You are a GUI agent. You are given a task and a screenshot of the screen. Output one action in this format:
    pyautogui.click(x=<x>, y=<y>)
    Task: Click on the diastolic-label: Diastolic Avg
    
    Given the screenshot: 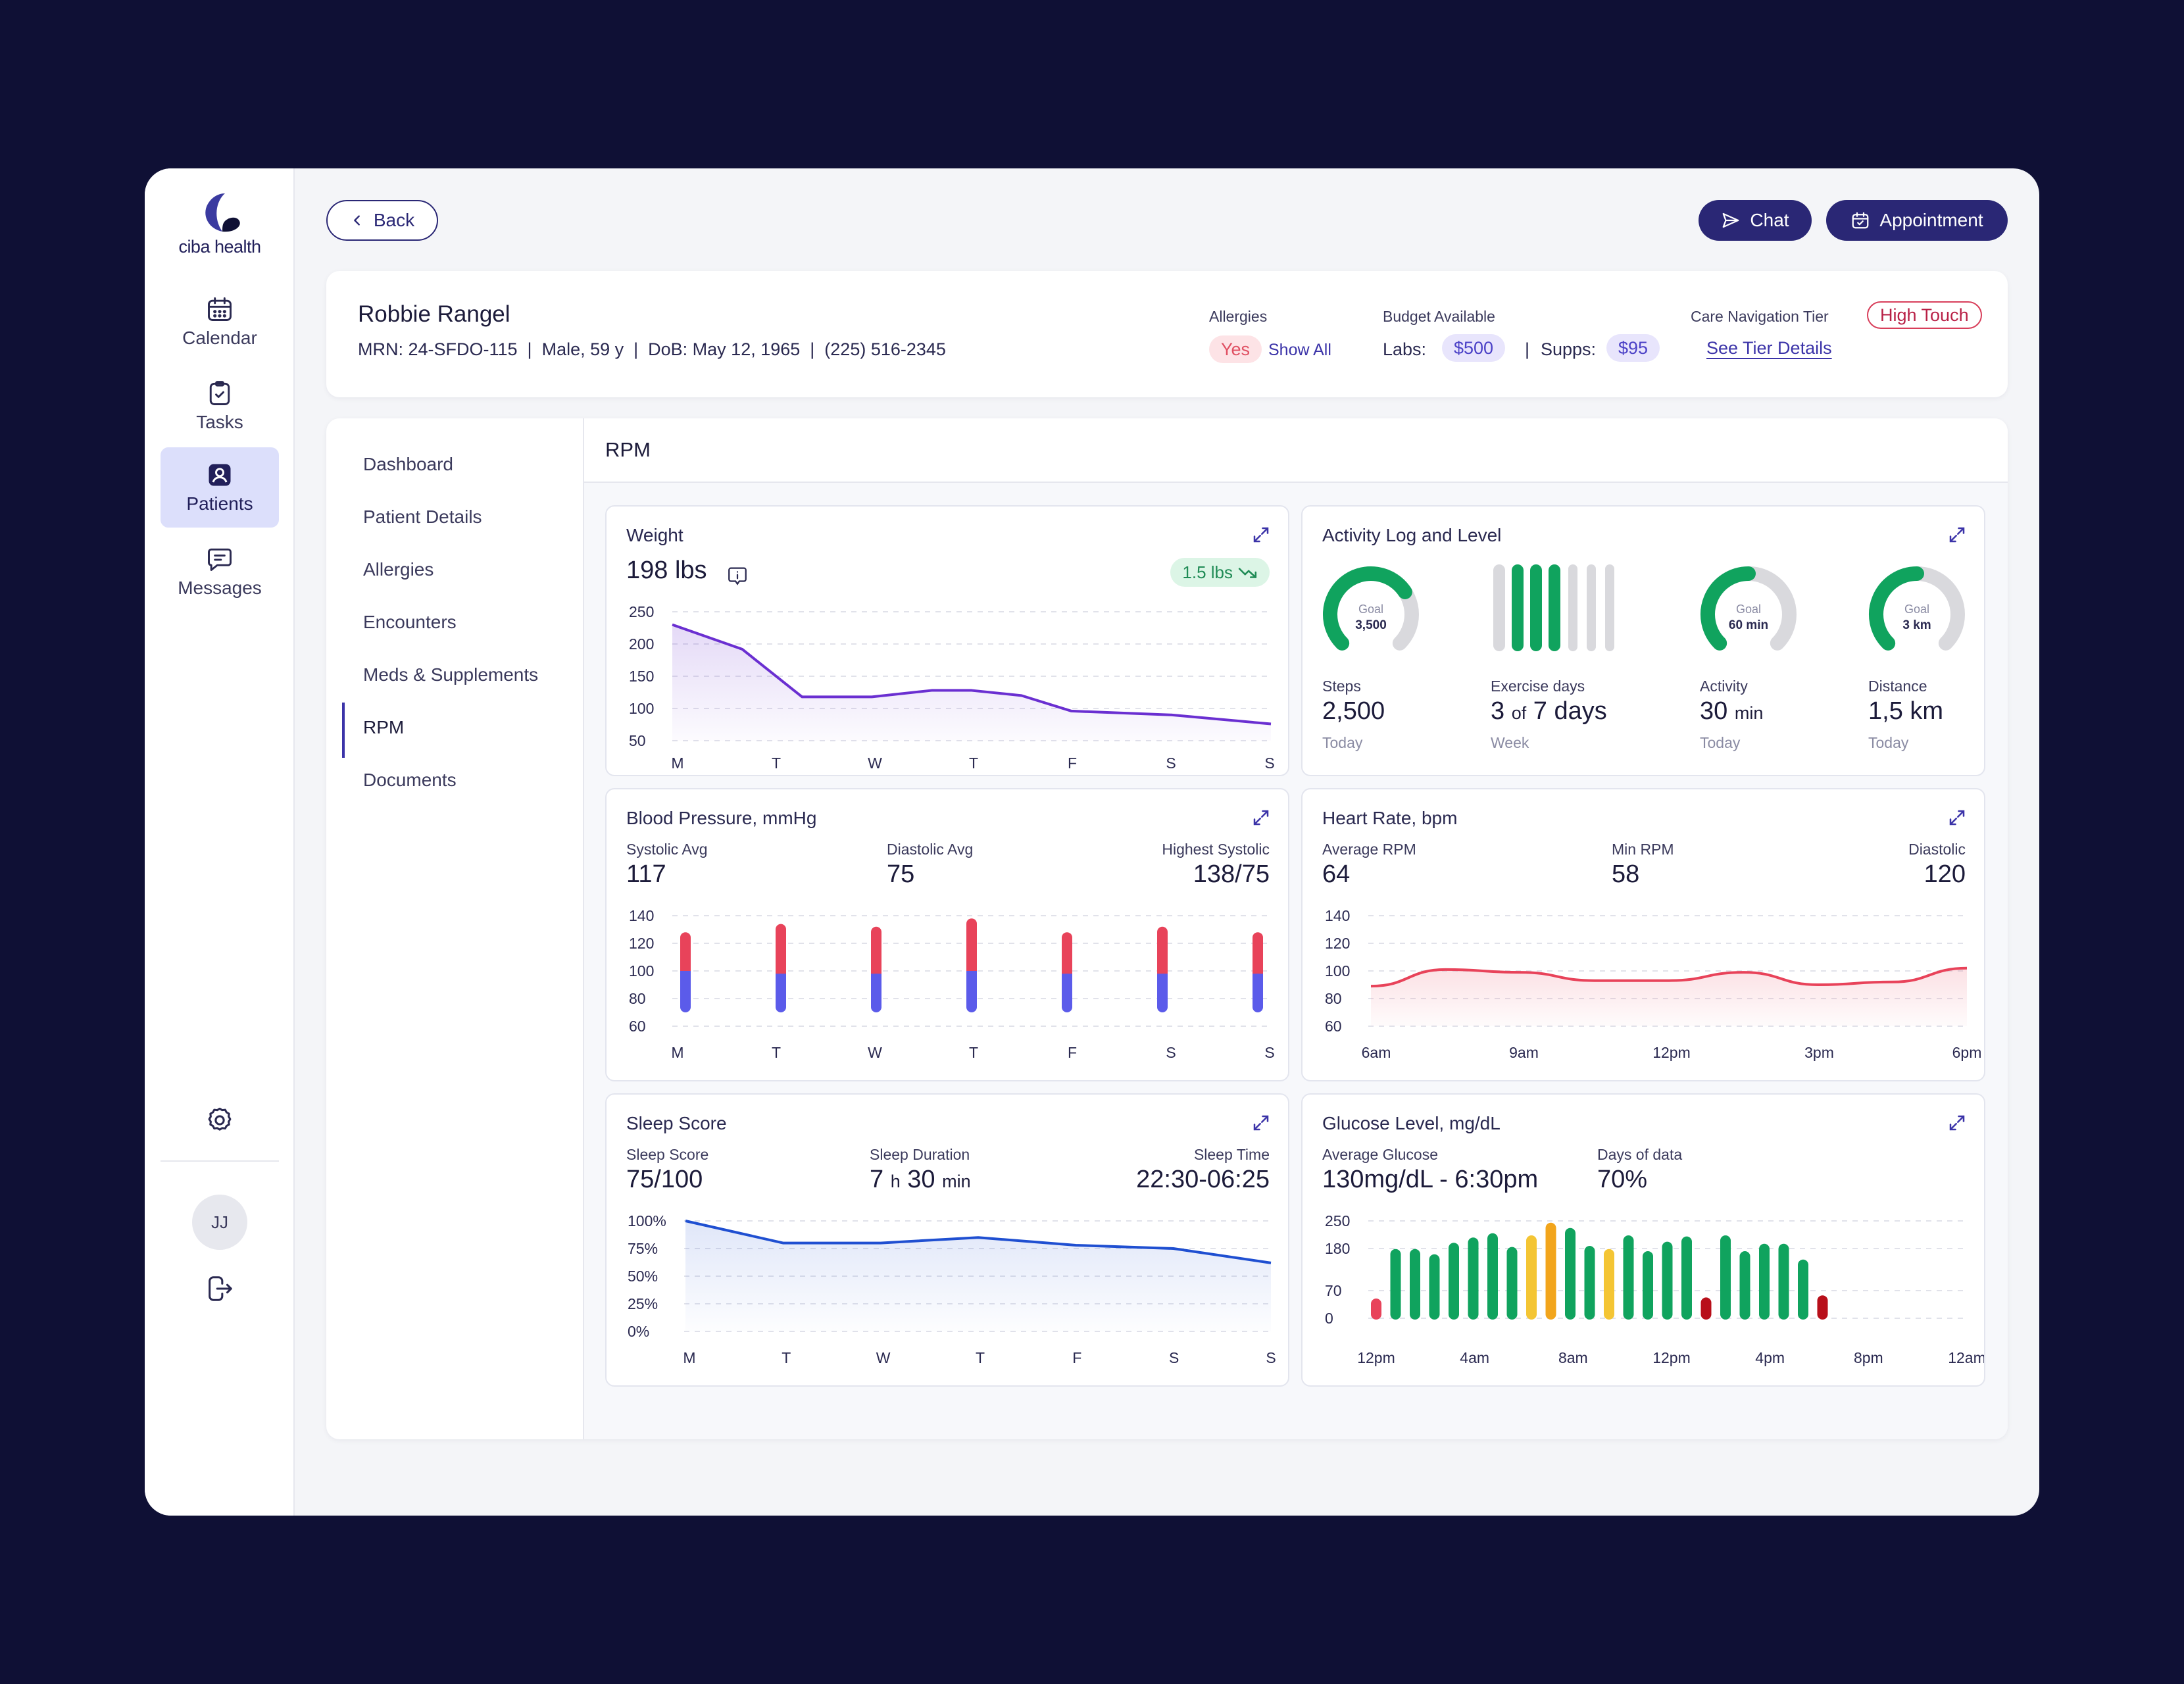 What is the action you would take?
    pyautogui.click(x=930, y=849)
    